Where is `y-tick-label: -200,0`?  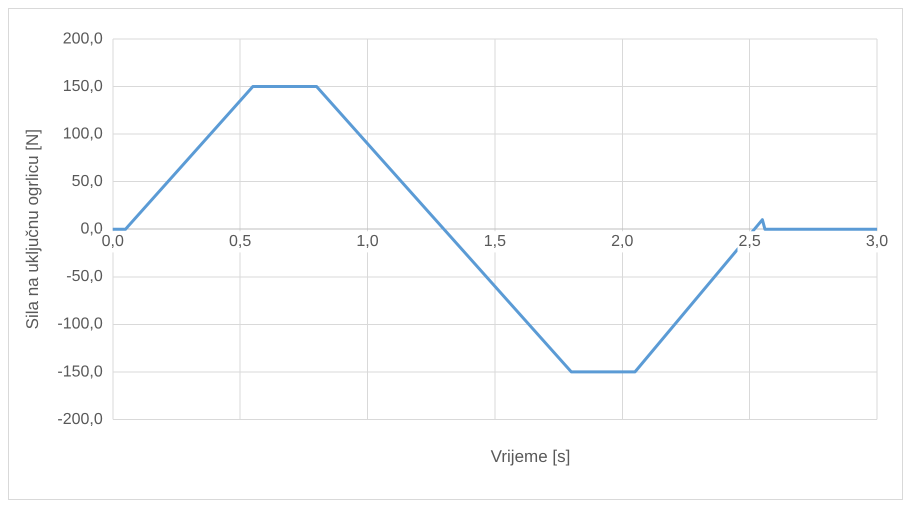 y-tick-label: -200,0 is located at coordinates (80, 419).